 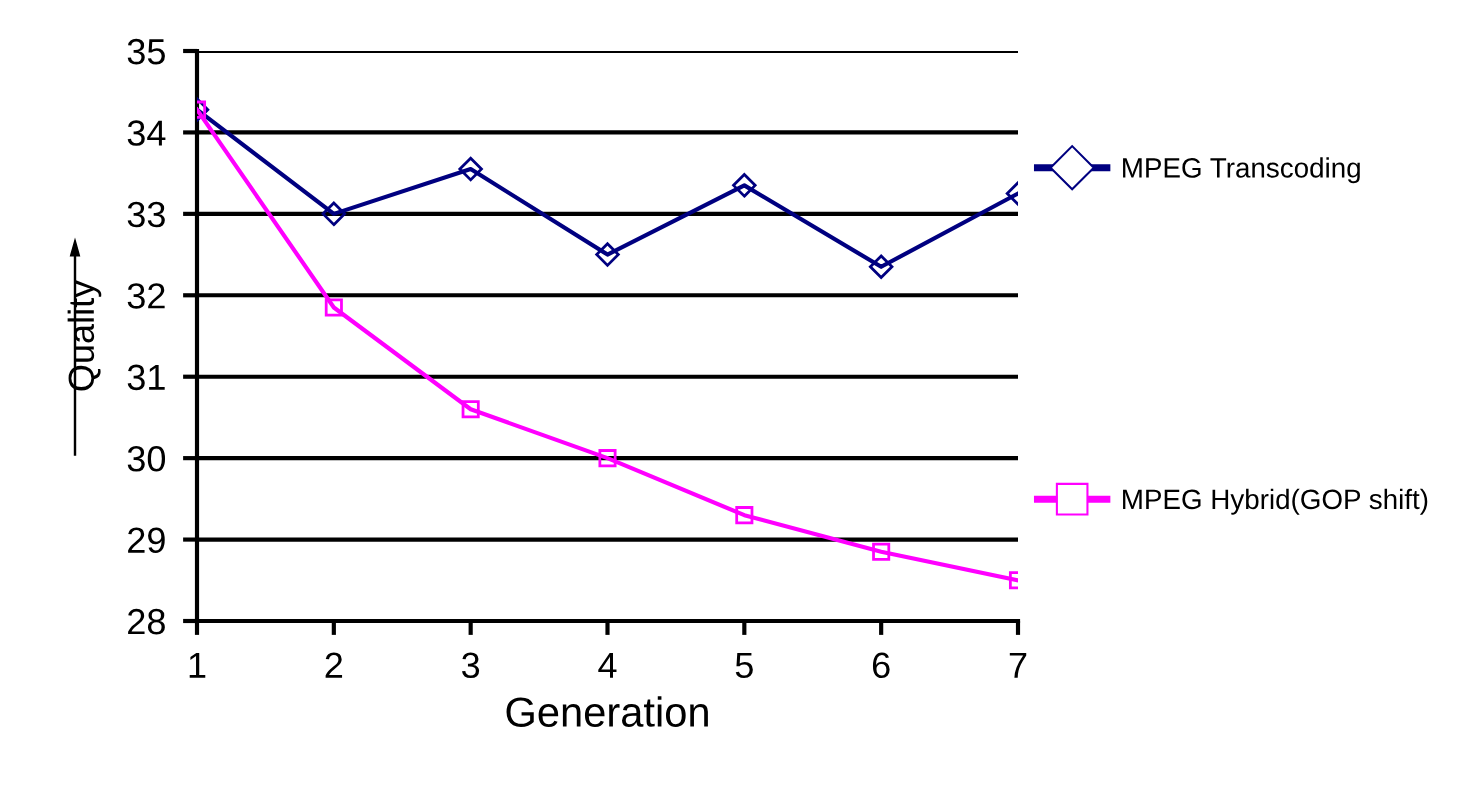 What do you see at coordinates (334, 665) in the screenshot?
I see `x-tick-label: 2` at bounding box center [334, 665].